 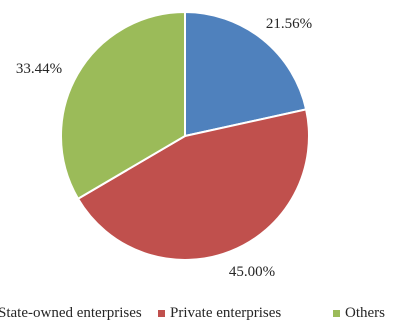 I want to click on legend-swatch-others, so click(x=336, y=313).